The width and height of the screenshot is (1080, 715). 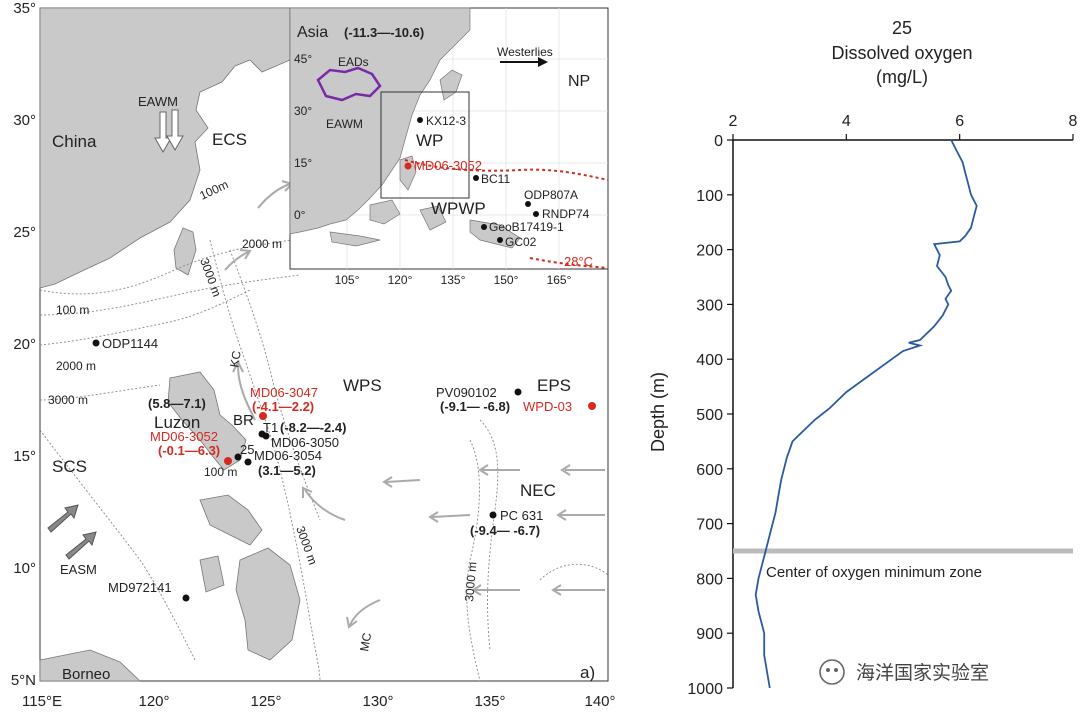 I want to click on inset-lat-tick: 15°, so click(x=303, y=163).